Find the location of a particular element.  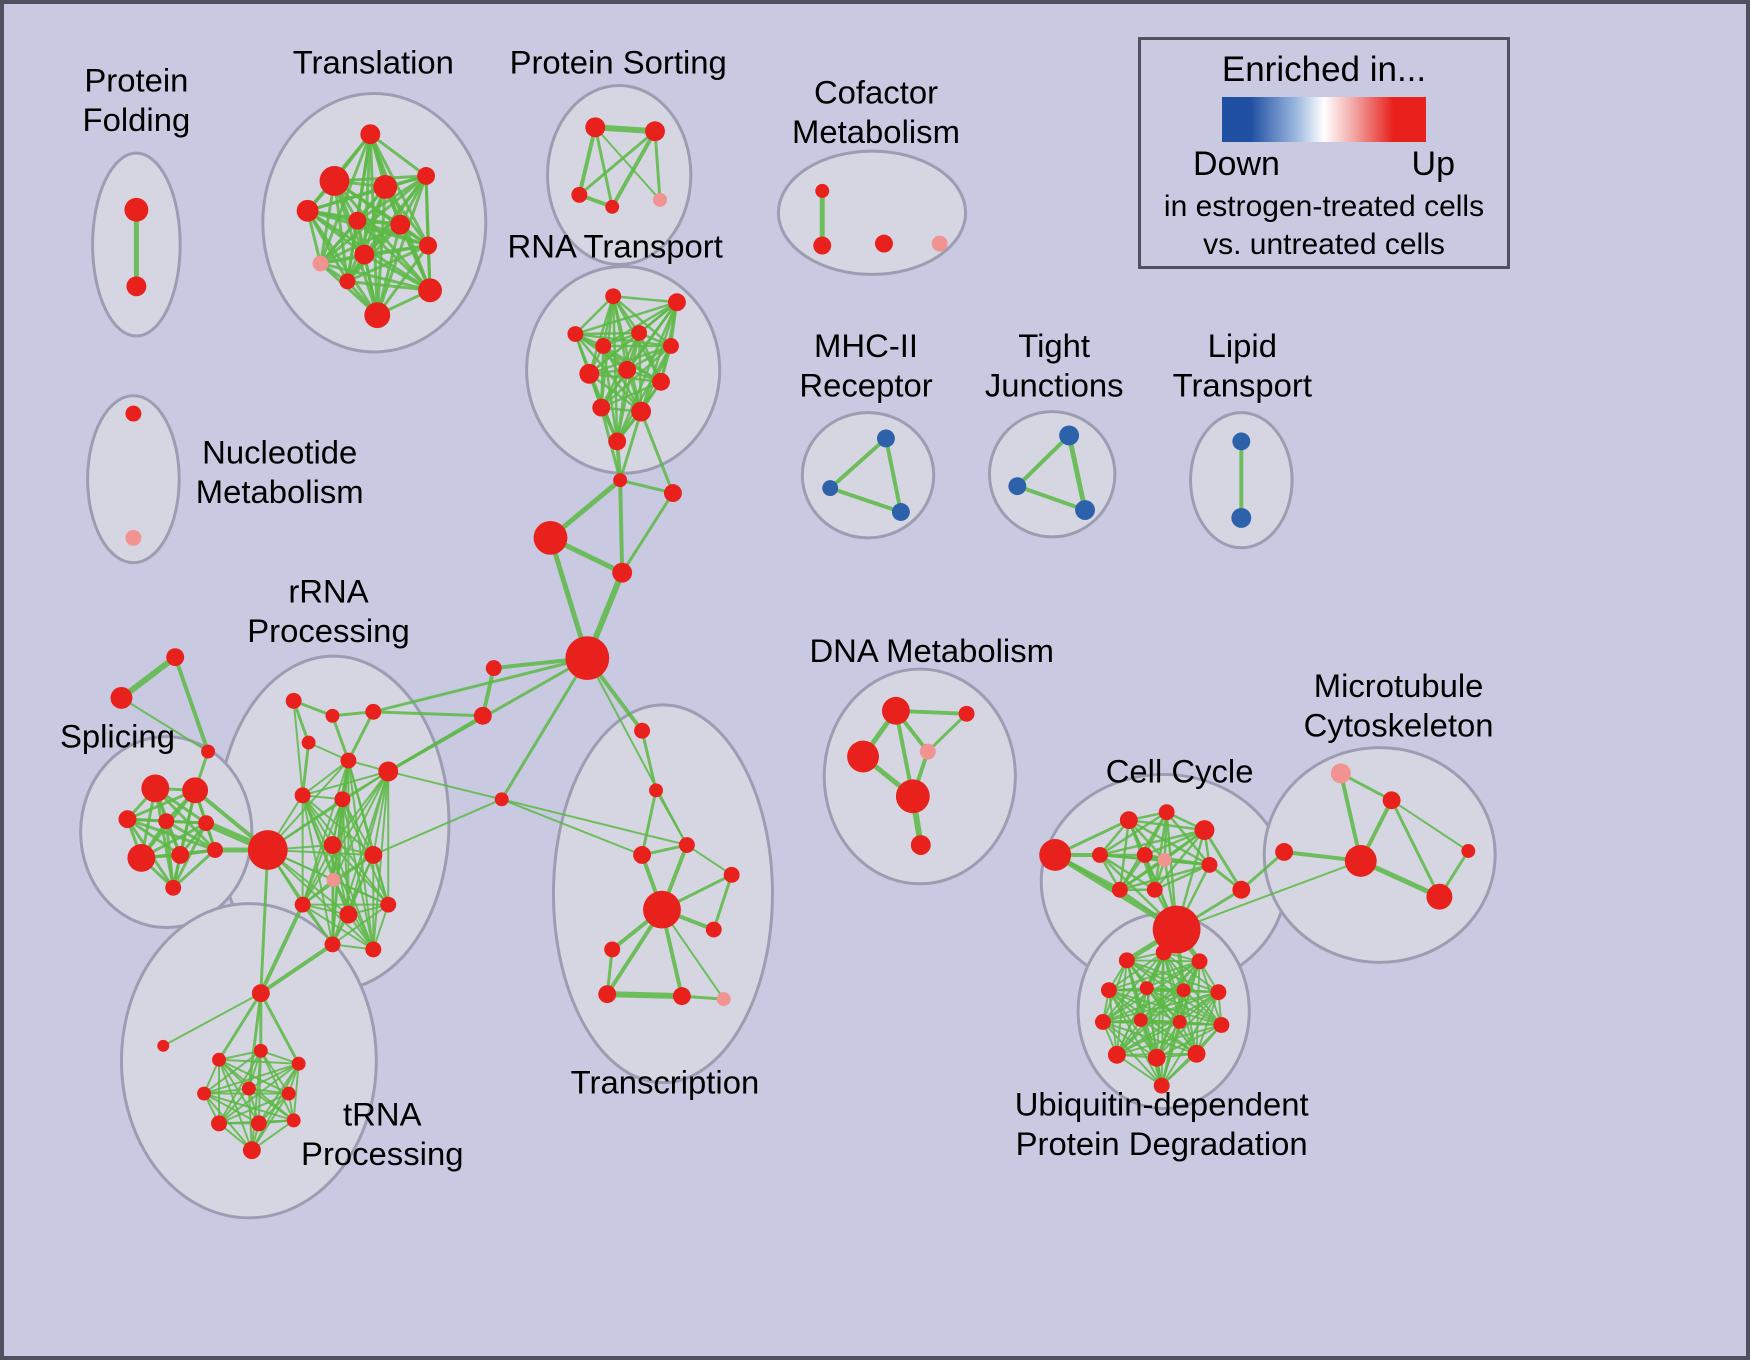

node-u3 is located at coordinates (1199, 961).